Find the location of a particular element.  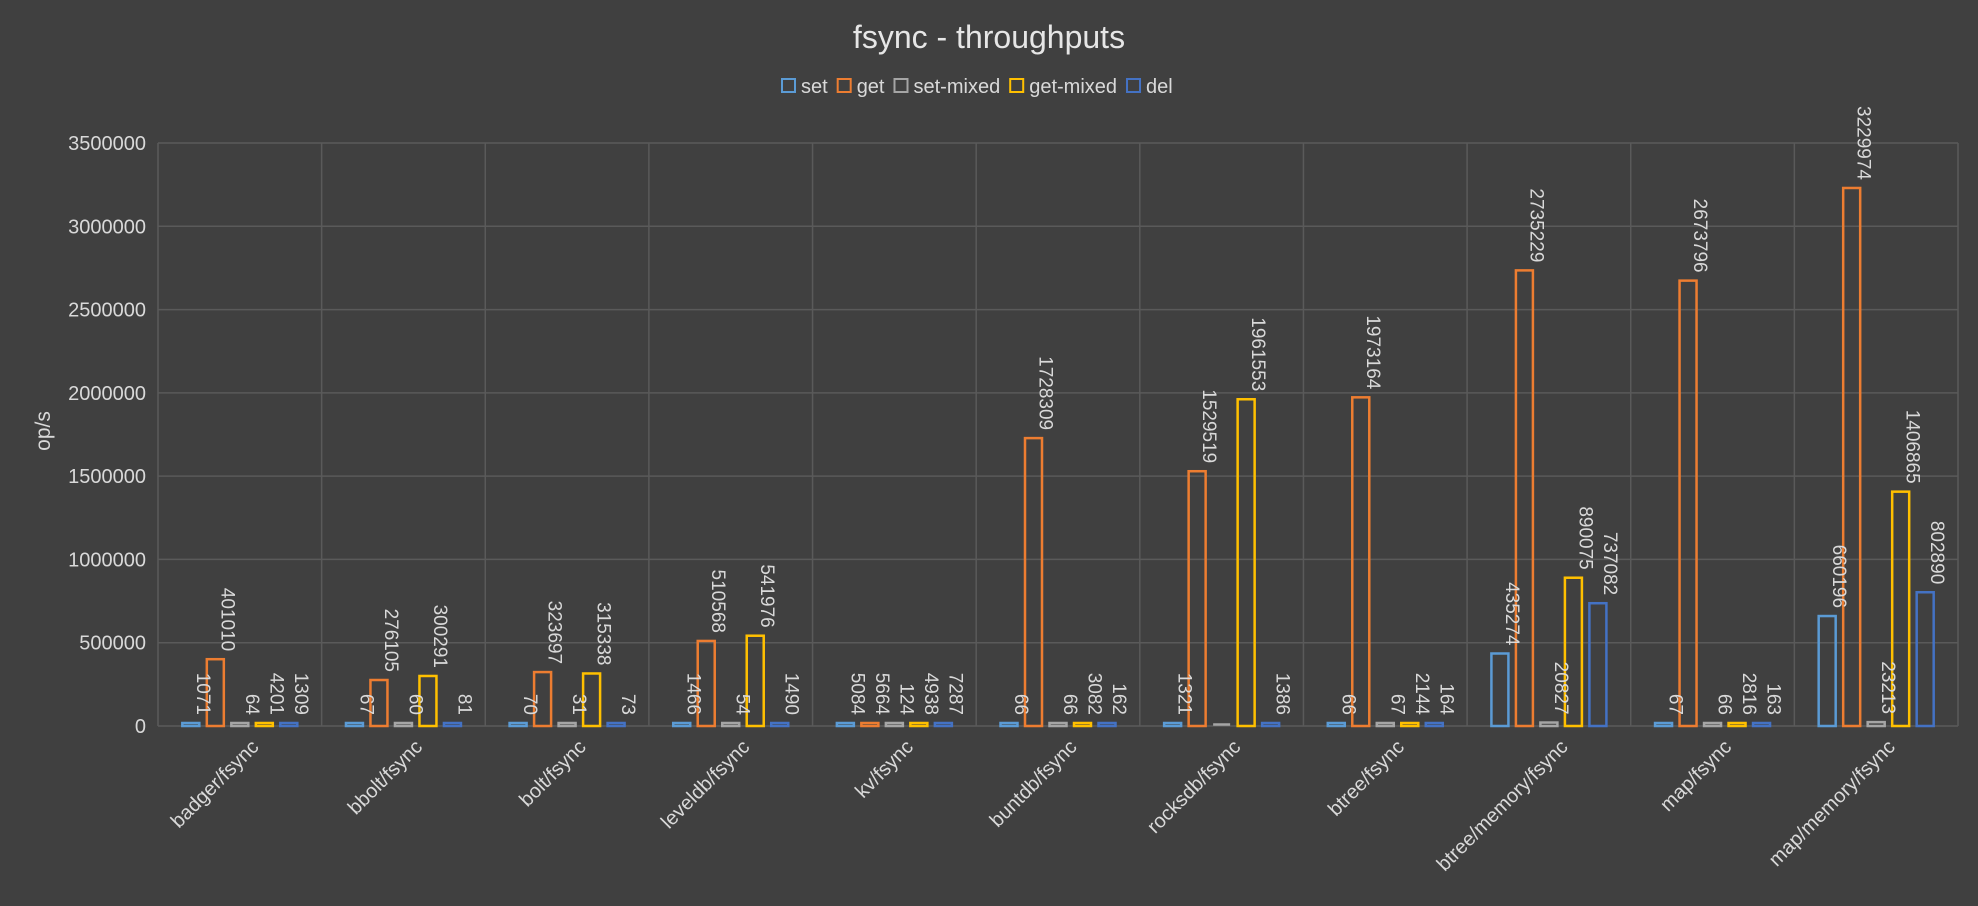

legend-item-set: set is located at coordinates (804, 87).